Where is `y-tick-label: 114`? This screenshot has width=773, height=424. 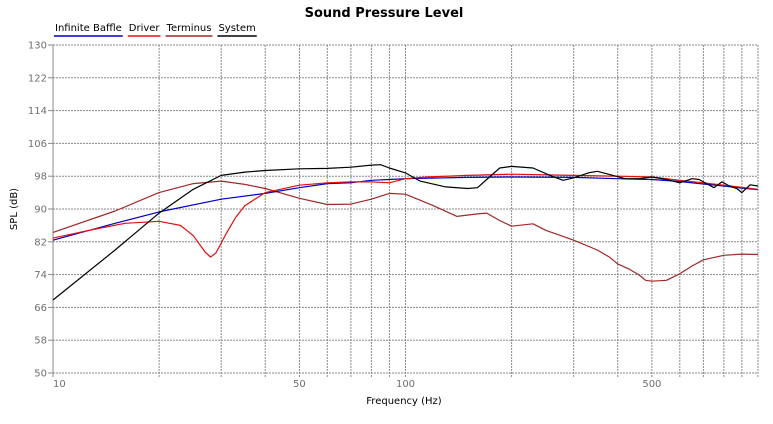 y-tick-label: 114 is located at coordinates (37, 111).